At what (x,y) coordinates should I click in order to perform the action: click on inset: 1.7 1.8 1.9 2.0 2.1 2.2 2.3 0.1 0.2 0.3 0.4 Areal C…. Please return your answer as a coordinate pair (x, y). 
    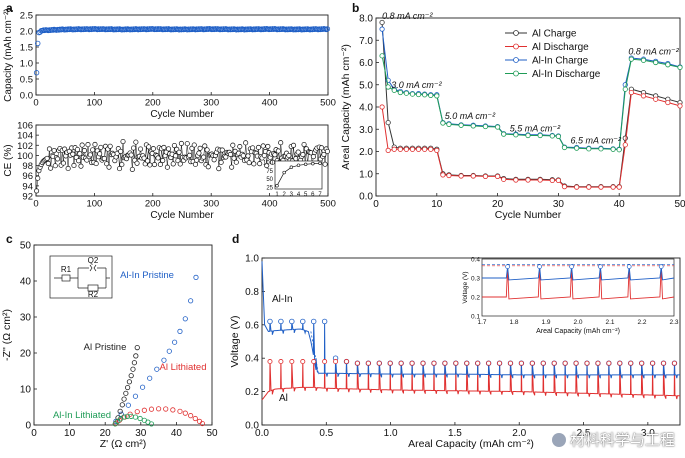
    Looking at the image, I should click on (570, 296).